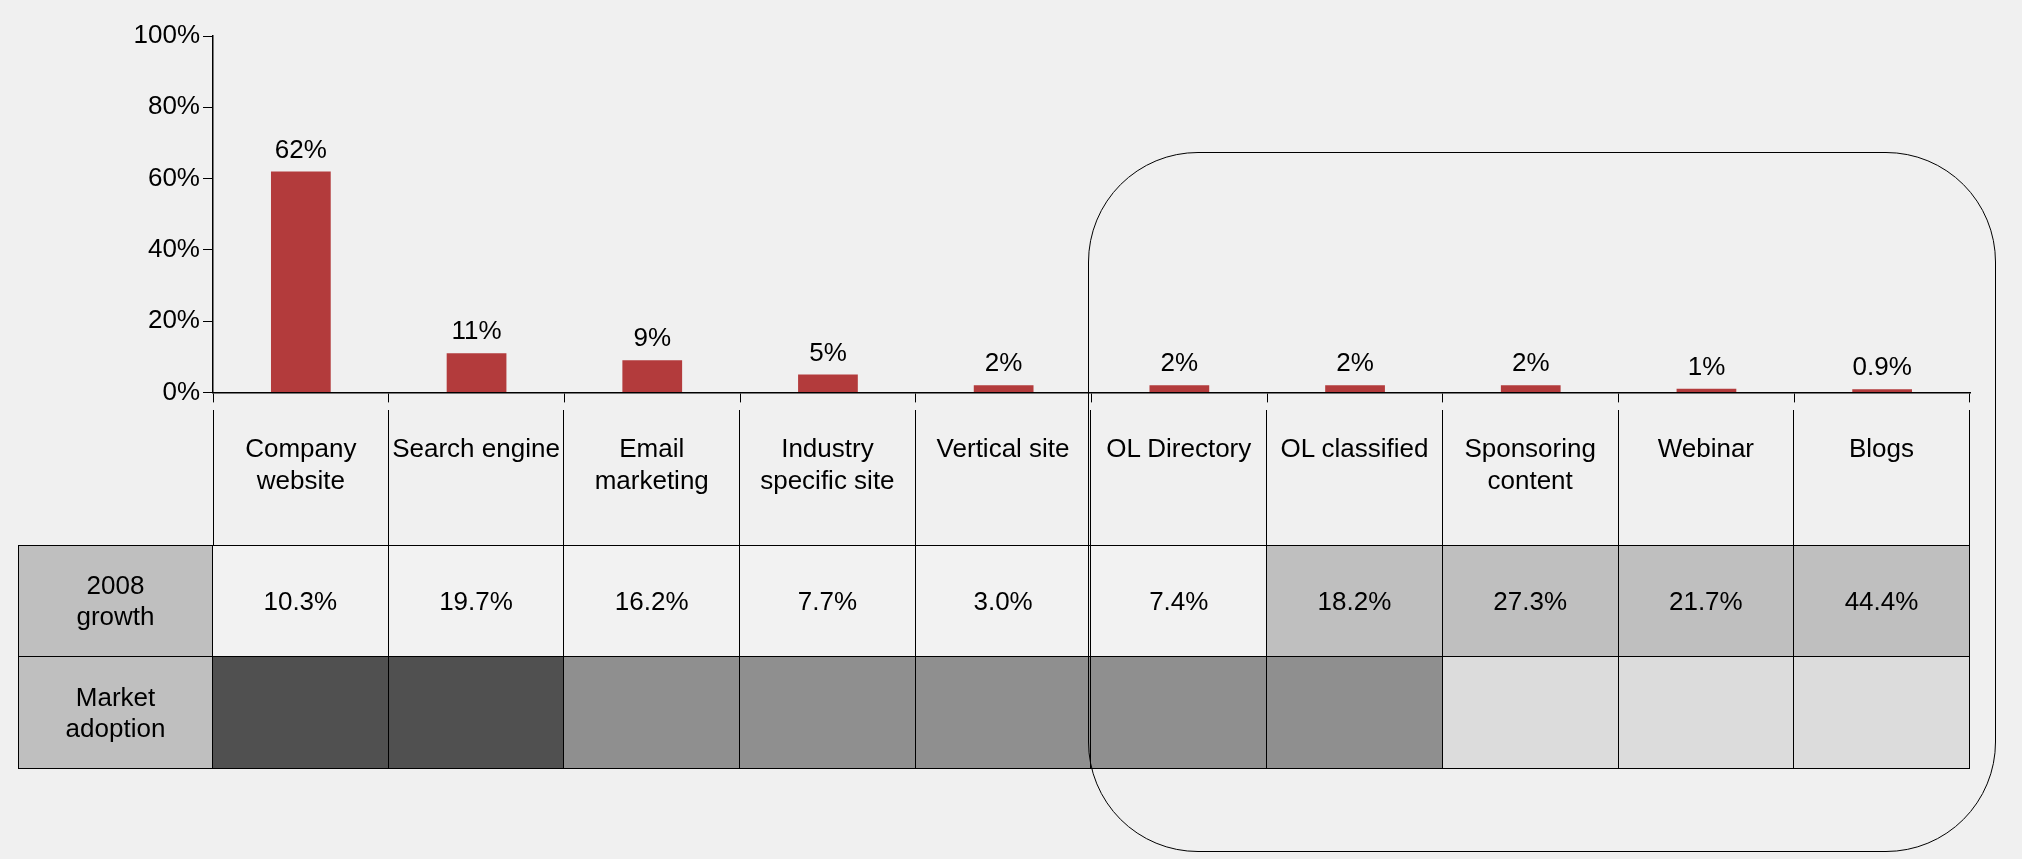 The image size is (2022, 859). Describe the element at coordinates (173, 176) in the screenshot. I see `y-tick-label: 60%` at that location.